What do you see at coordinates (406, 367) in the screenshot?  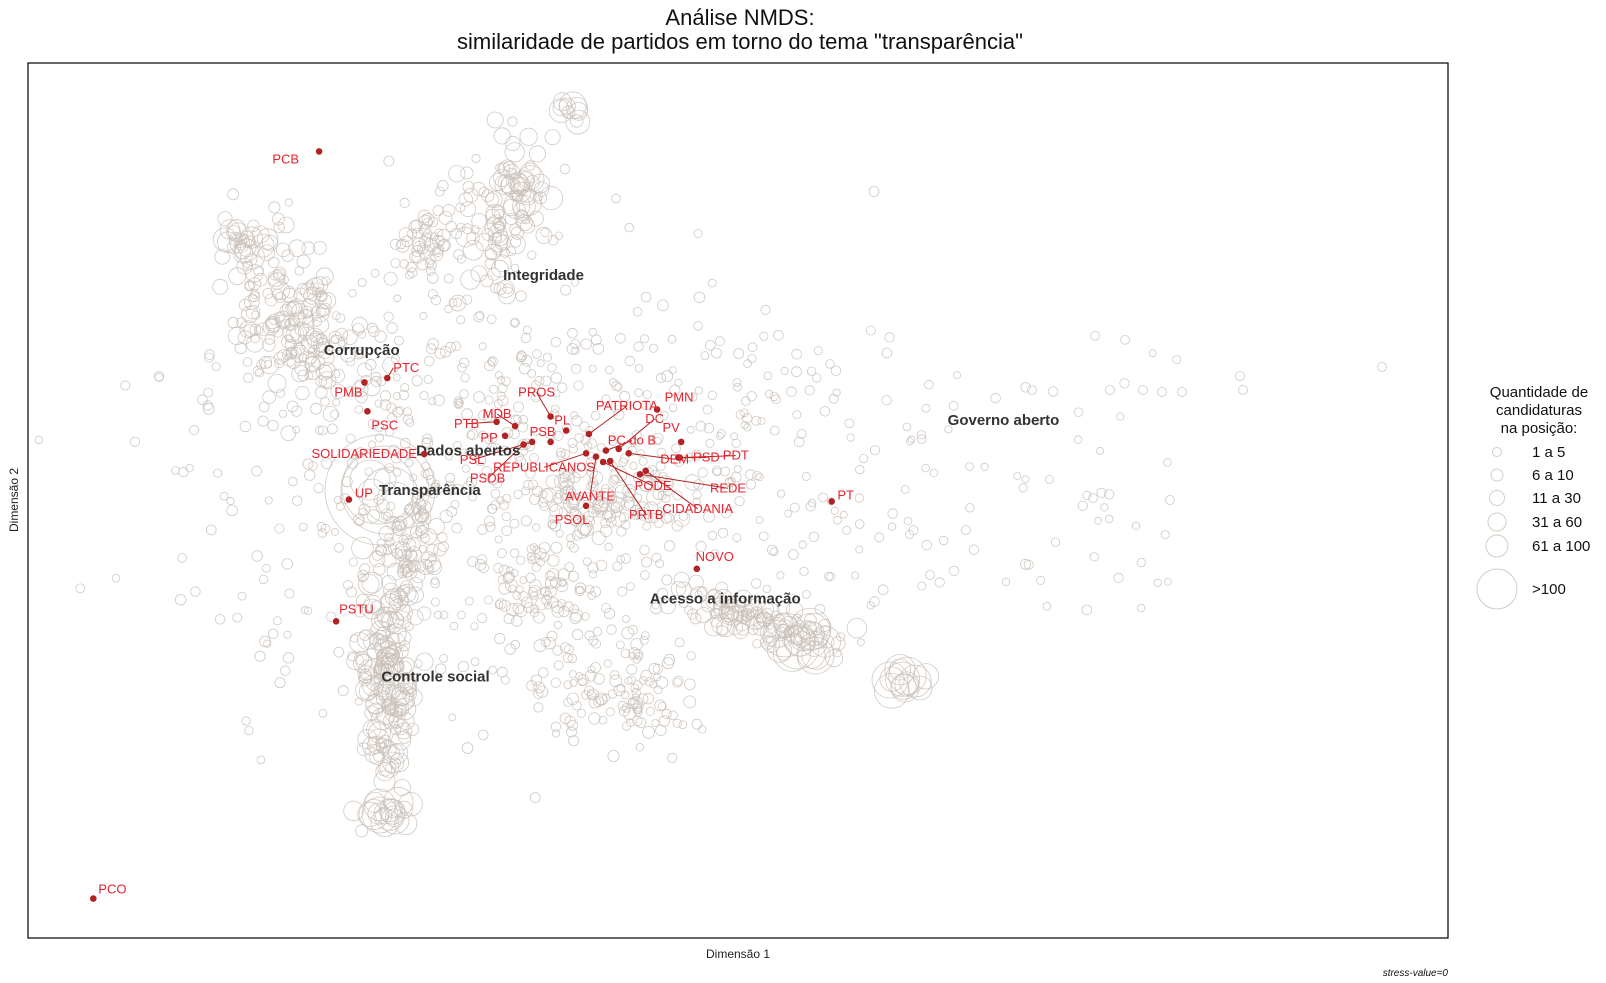 I see `party-label: PTC` at bounding box center [406, 367].